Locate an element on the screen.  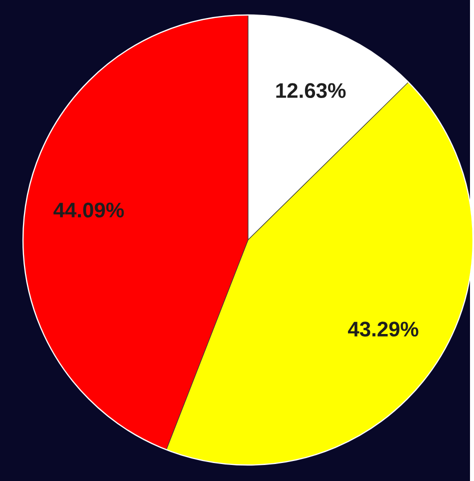
data-label: 44.09% is located at coordinates (89, 210).